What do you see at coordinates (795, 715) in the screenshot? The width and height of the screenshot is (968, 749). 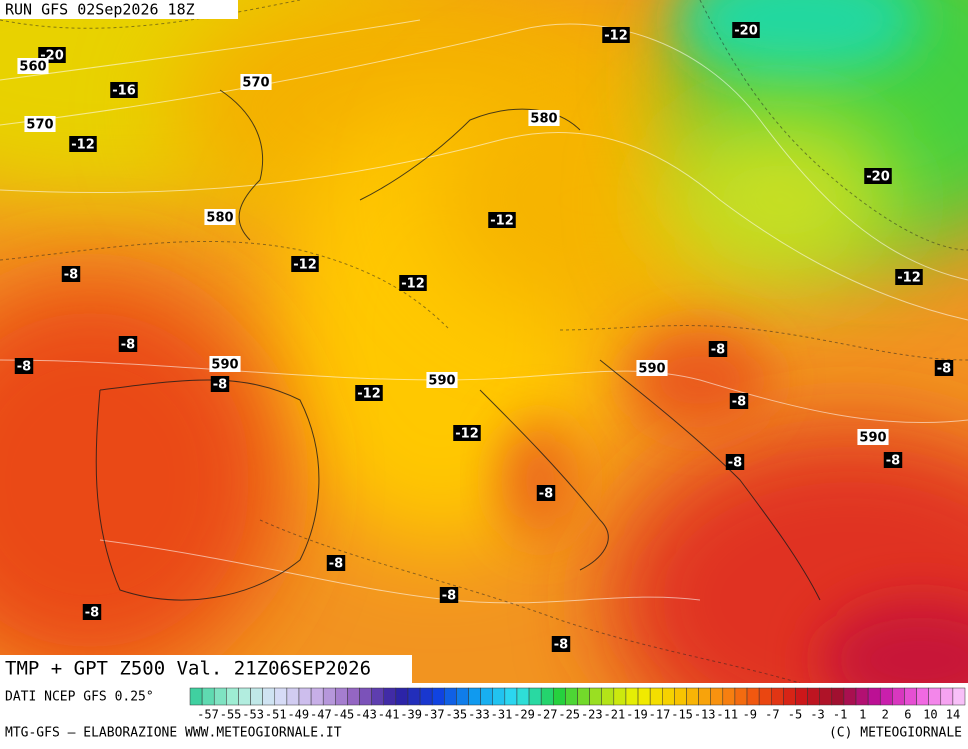 I see `scale-tick-label: -5` at bounding box center [795, 715].